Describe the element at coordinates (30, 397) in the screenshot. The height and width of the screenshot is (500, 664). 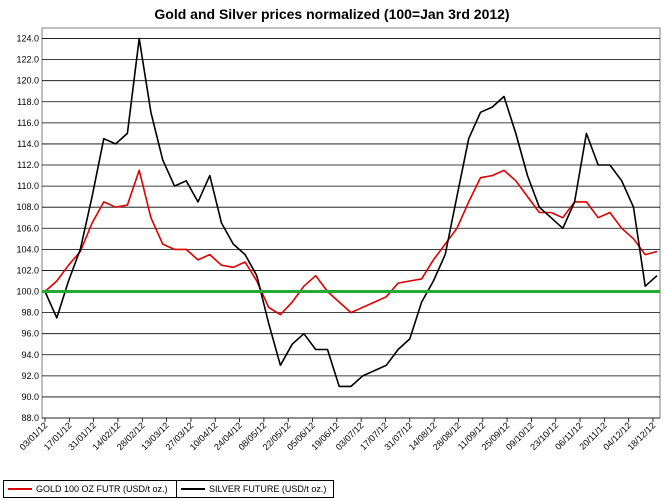
I see `y-tick-label: 90.0` at that location.